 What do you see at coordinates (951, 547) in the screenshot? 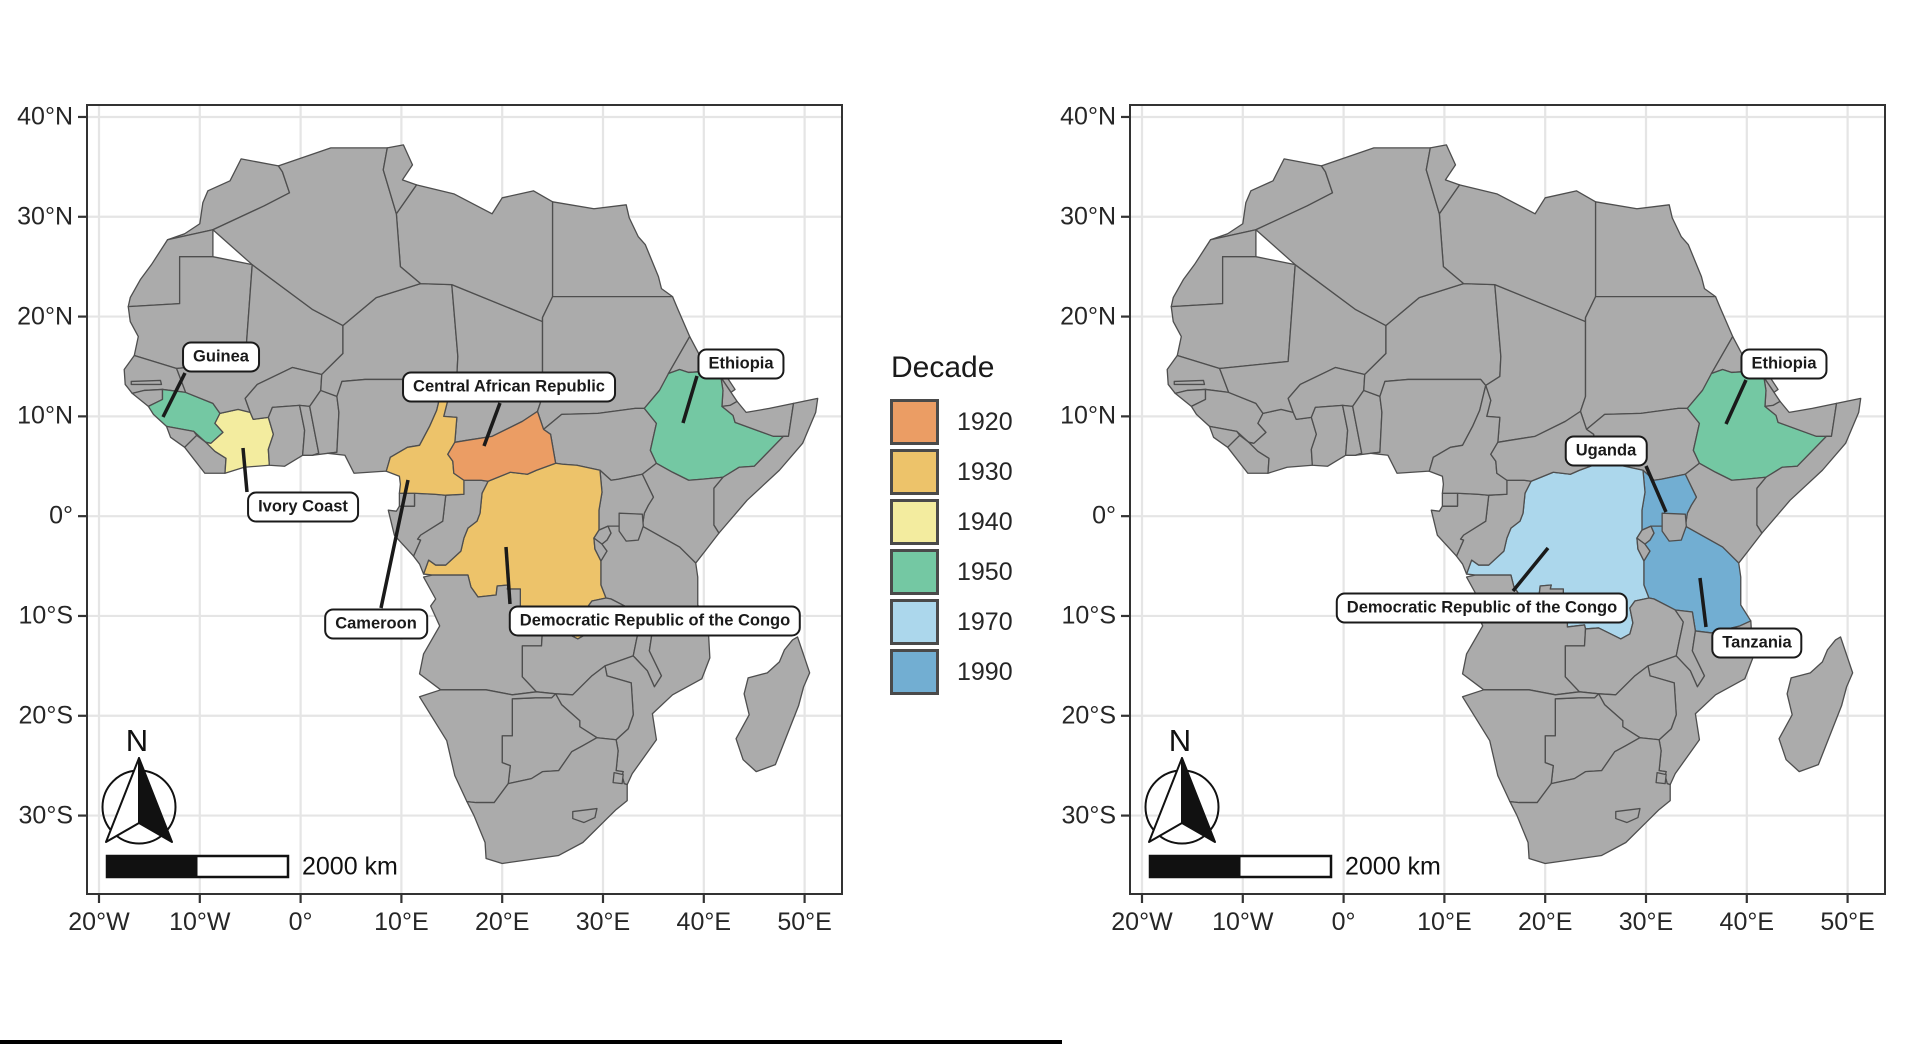
I see `legend-rows: 1920 1930 1940 1950 1970 1990` at bounding box center [951, 547].